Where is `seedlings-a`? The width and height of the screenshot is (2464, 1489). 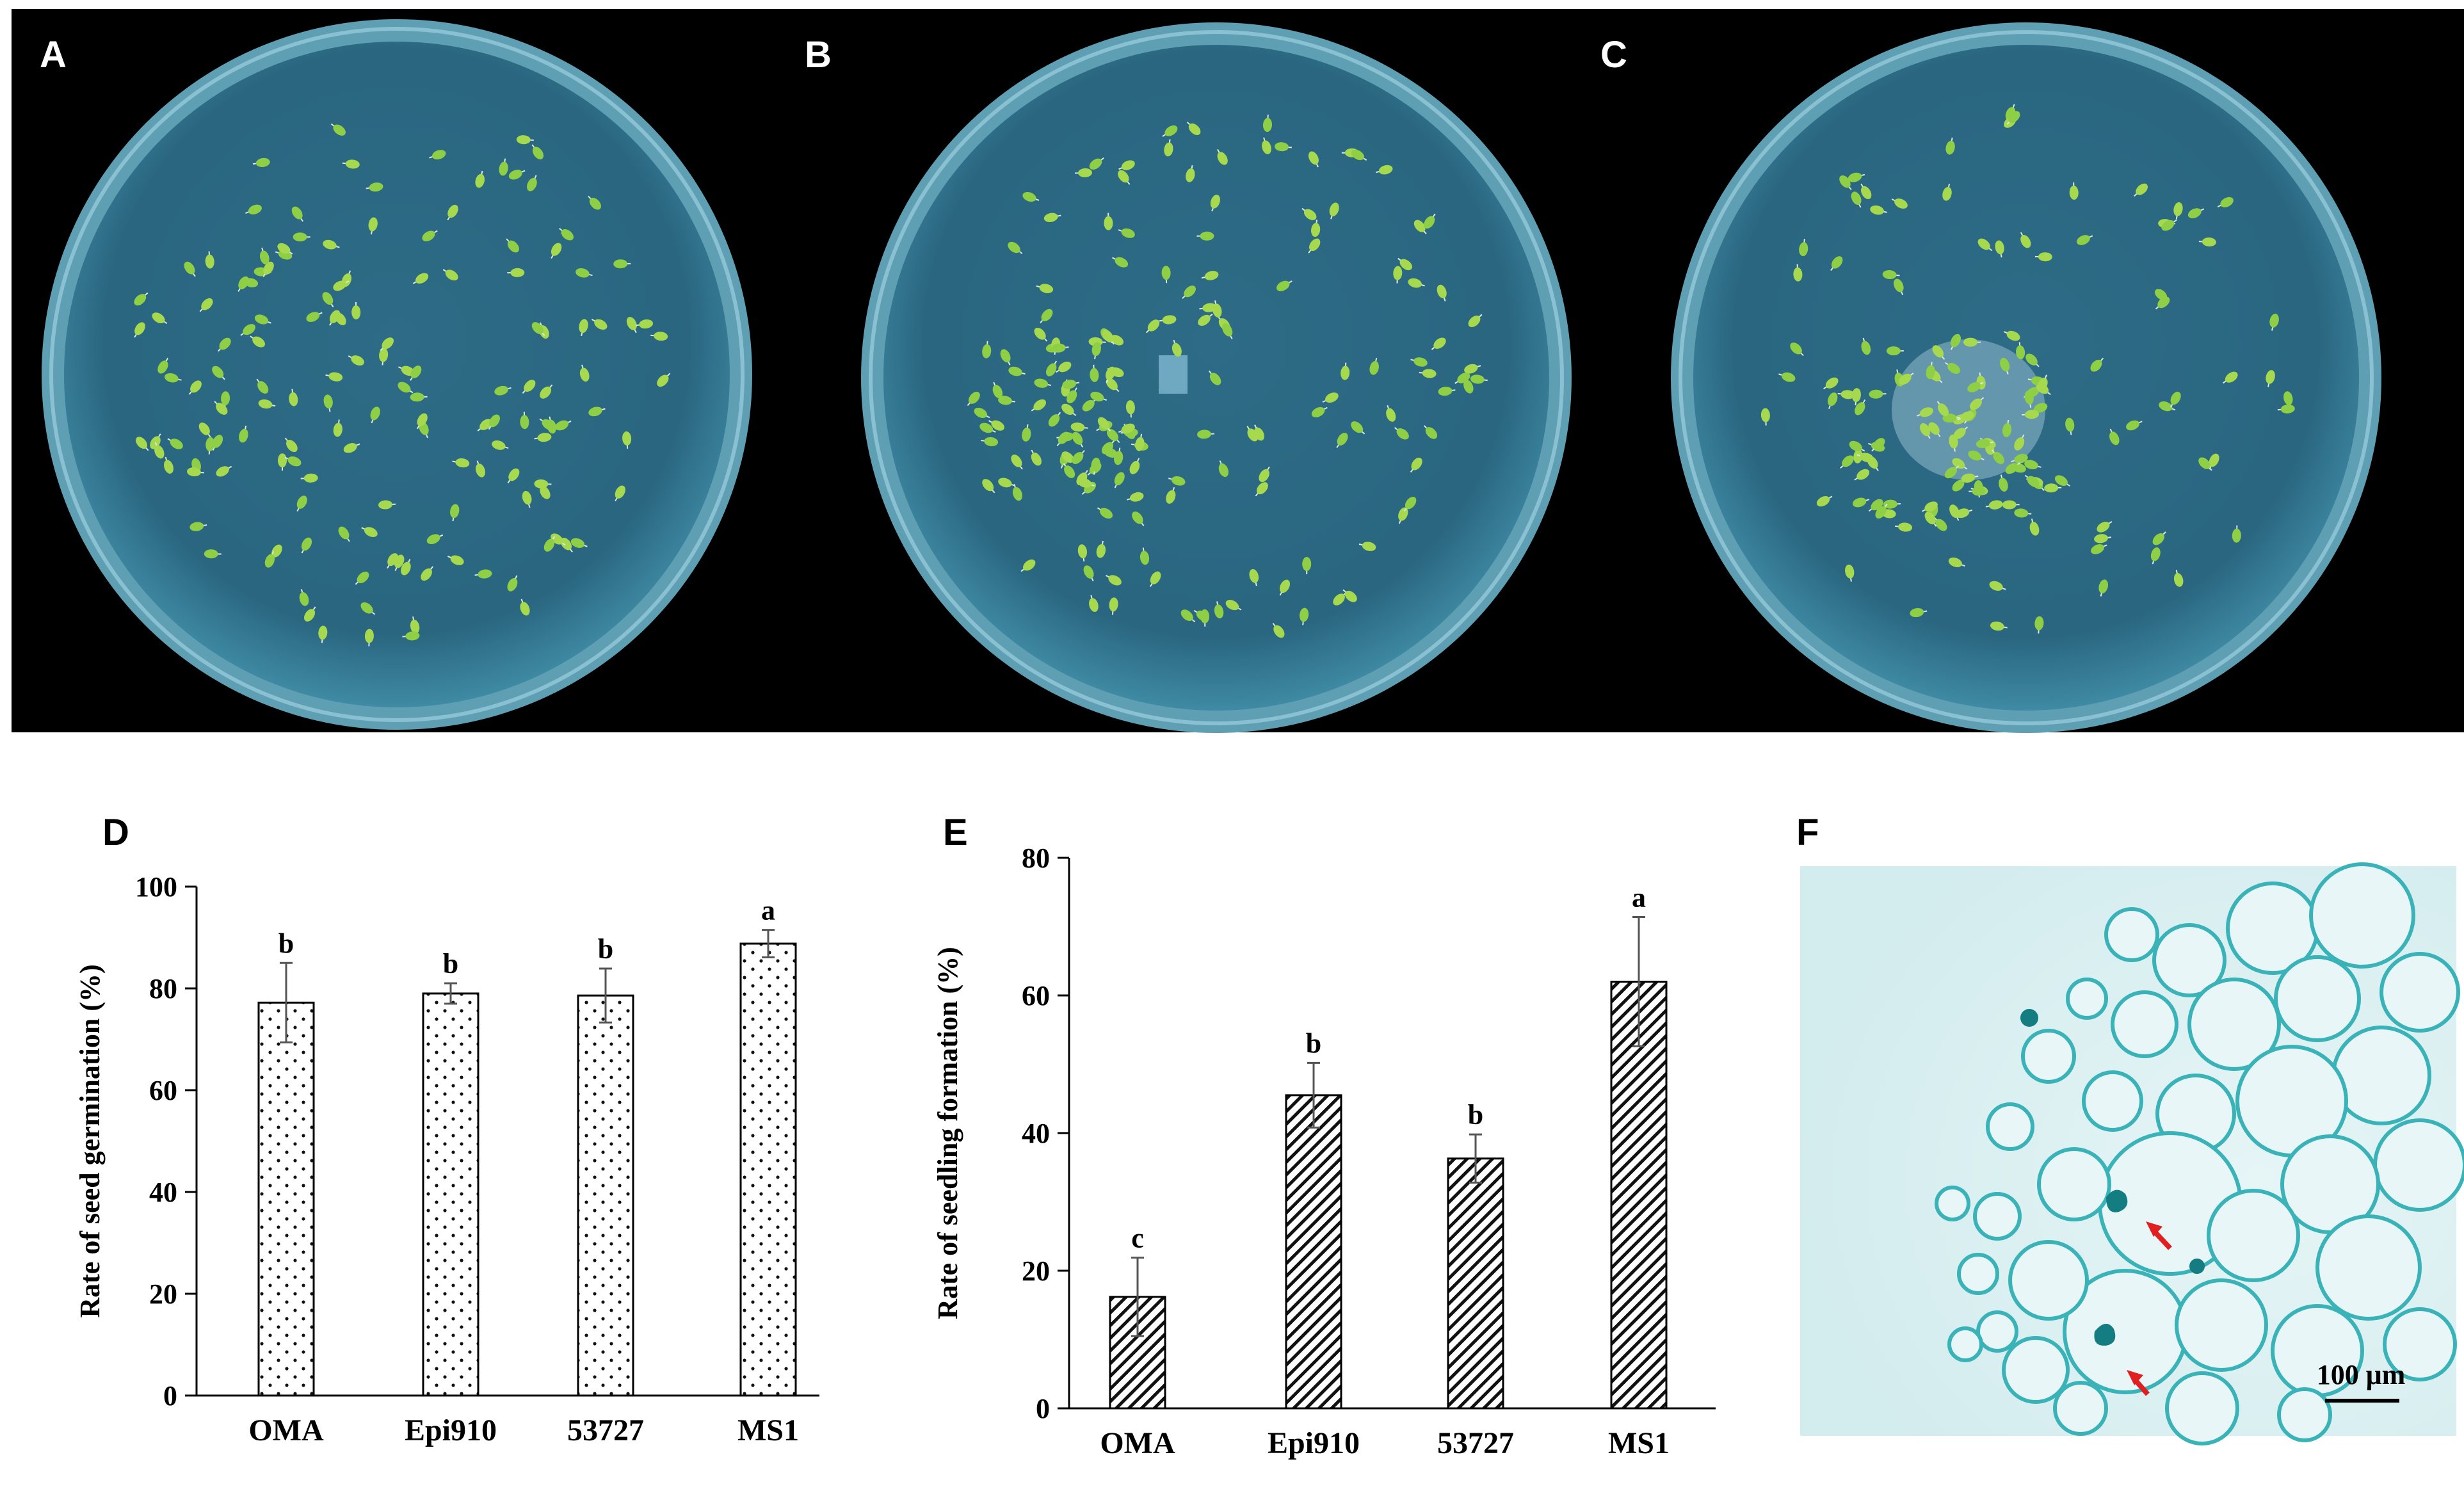
seedlings-a is located at coordinates (402, 385).